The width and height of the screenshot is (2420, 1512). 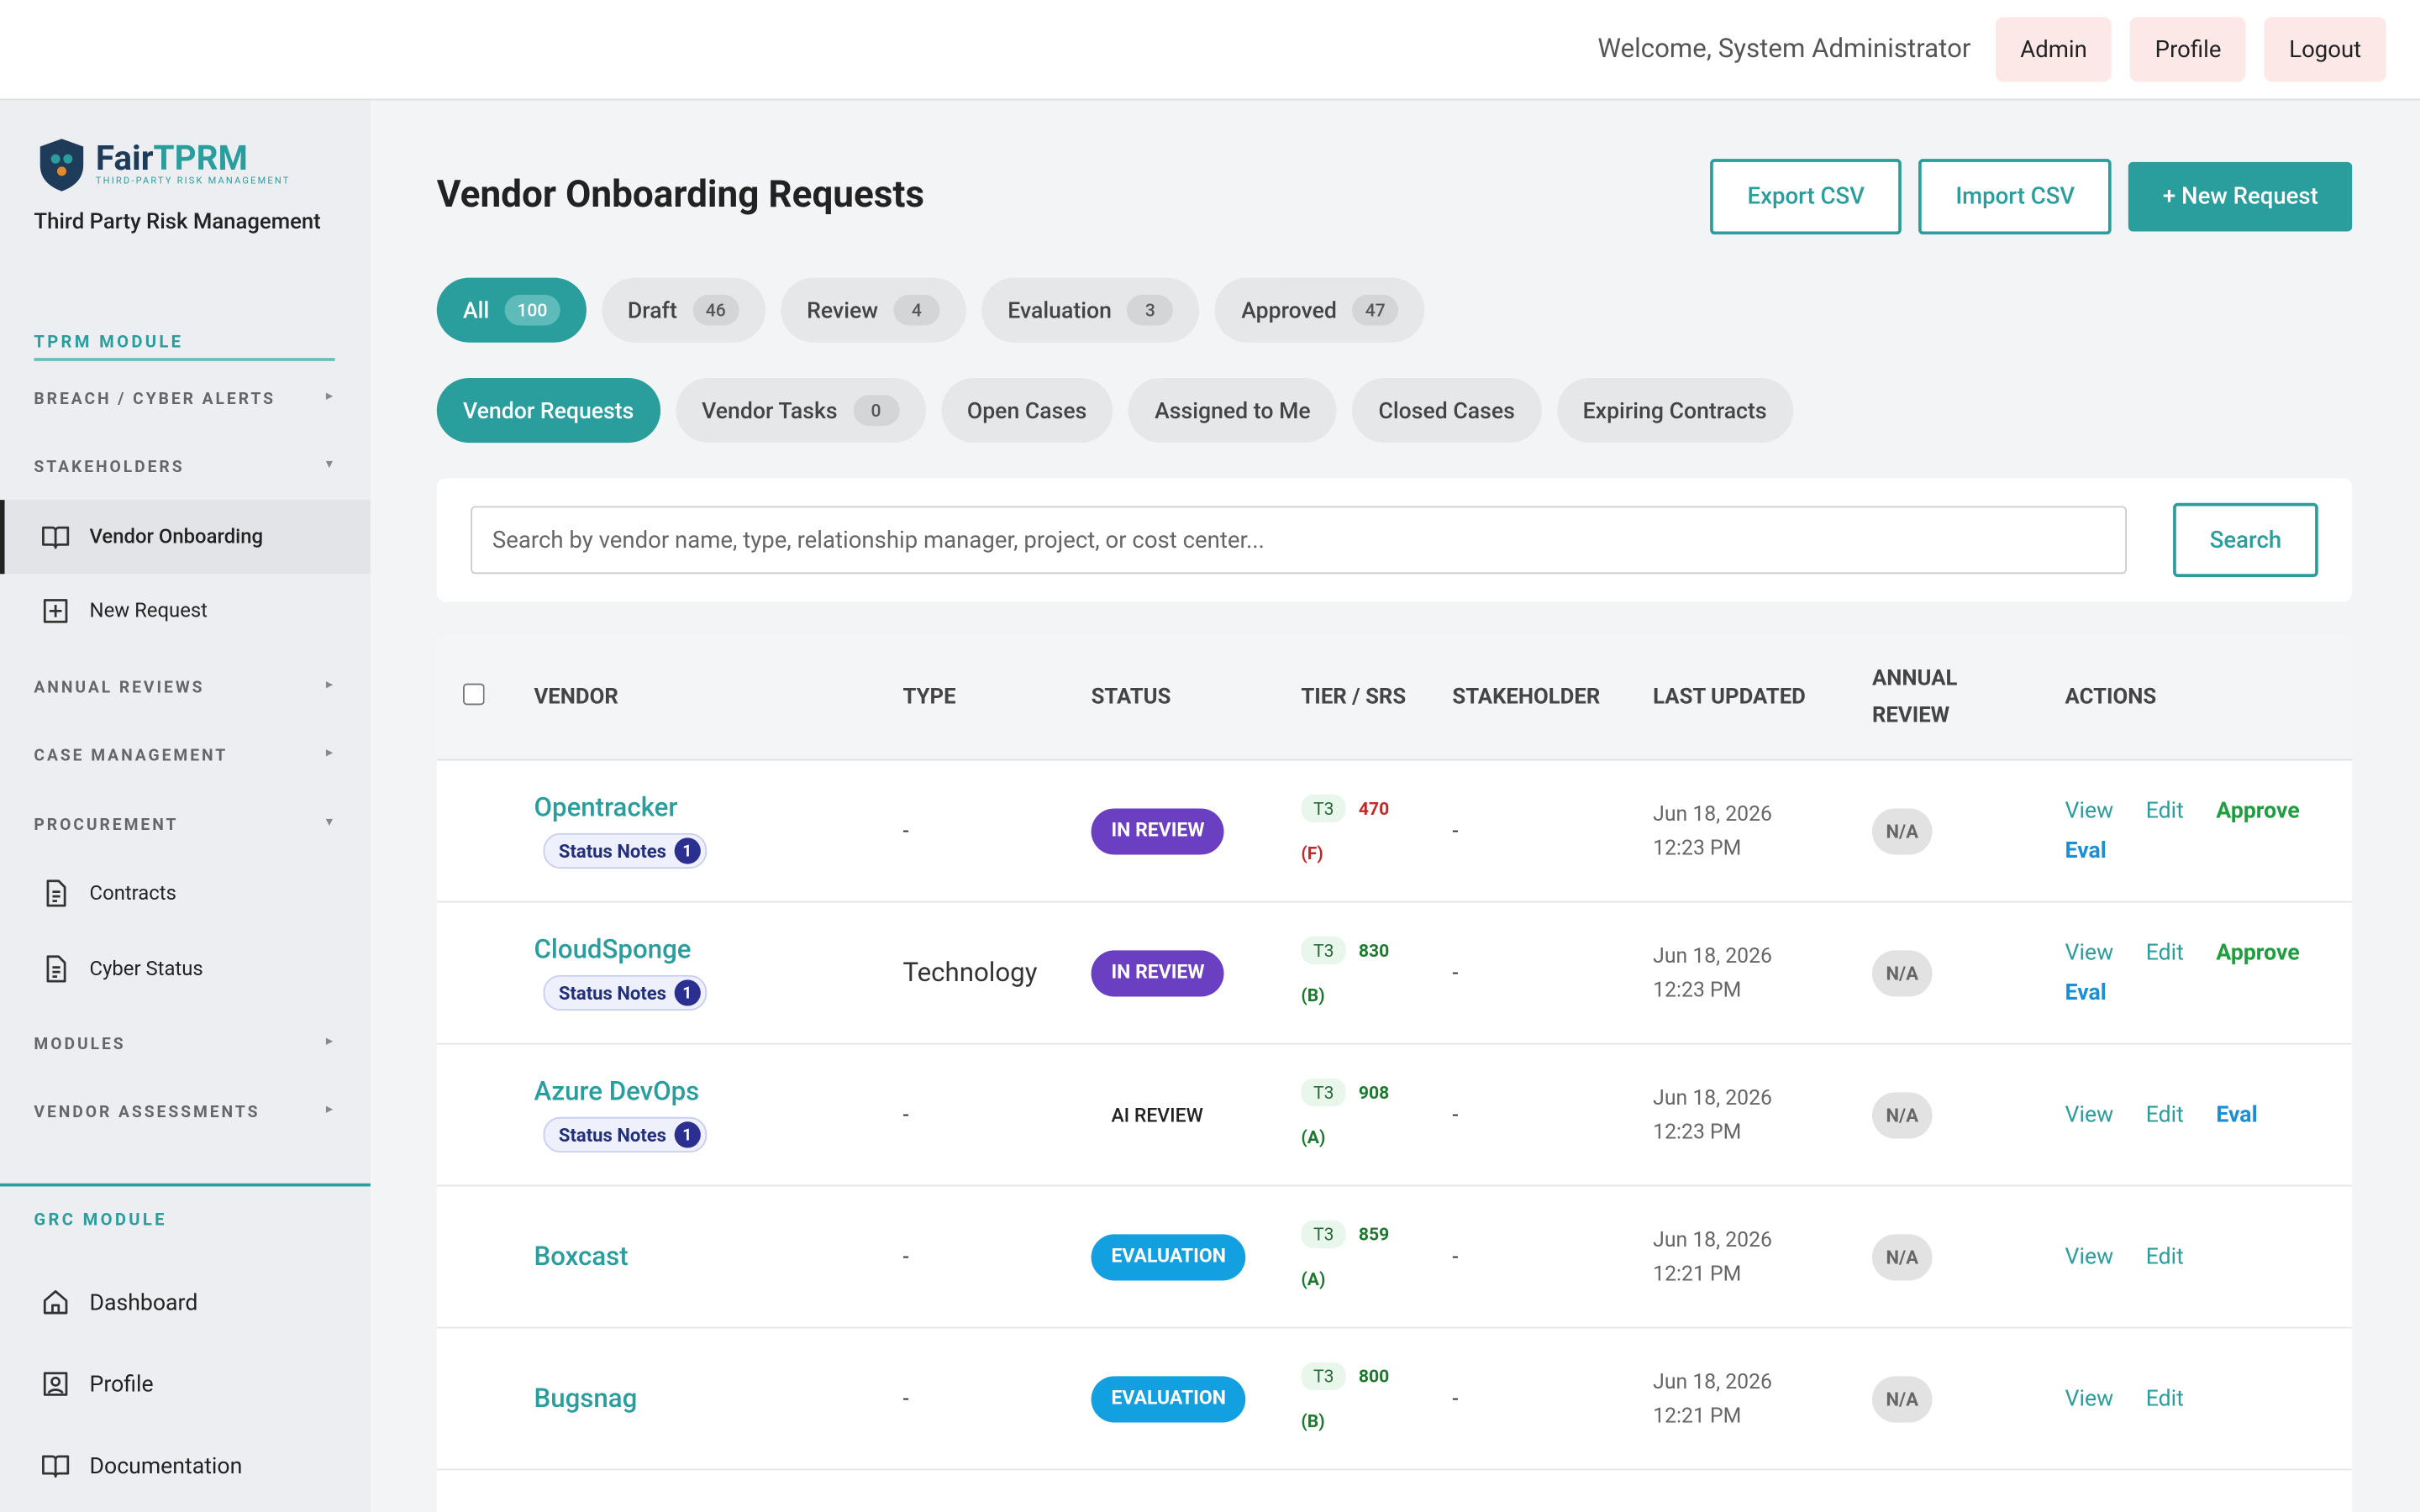 I want to click on column-header: ACTIONS, so click(x=2111, y=697).